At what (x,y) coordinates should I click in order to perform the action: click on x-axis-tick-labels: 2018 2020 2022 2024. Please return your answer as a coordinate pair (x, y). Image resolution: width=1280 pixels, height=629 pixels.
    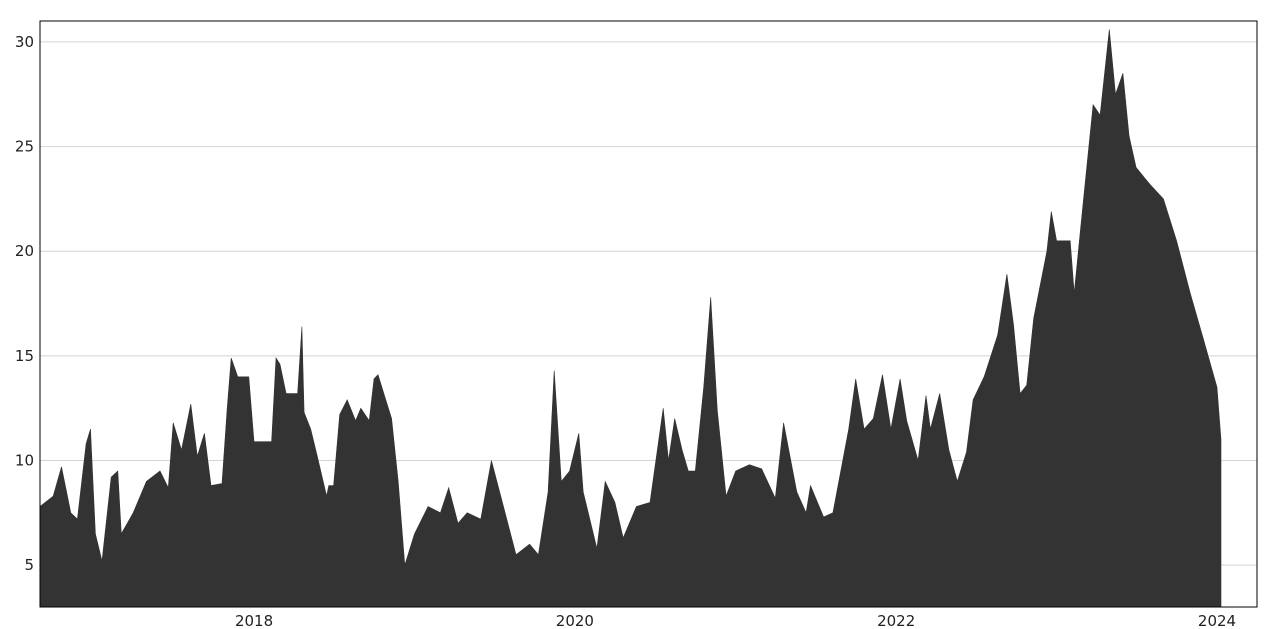
    Looking at the image, I should click on (735, 620).